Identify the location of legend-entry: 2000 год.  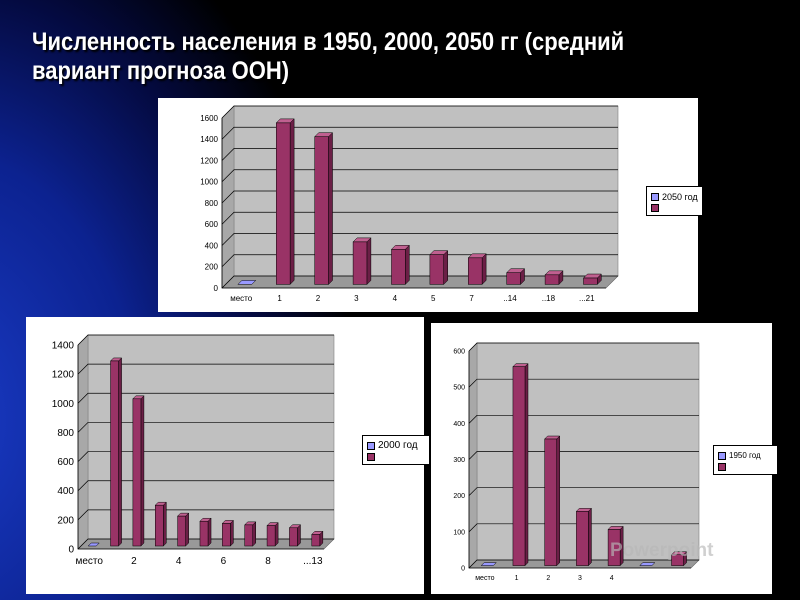
(396, 446).